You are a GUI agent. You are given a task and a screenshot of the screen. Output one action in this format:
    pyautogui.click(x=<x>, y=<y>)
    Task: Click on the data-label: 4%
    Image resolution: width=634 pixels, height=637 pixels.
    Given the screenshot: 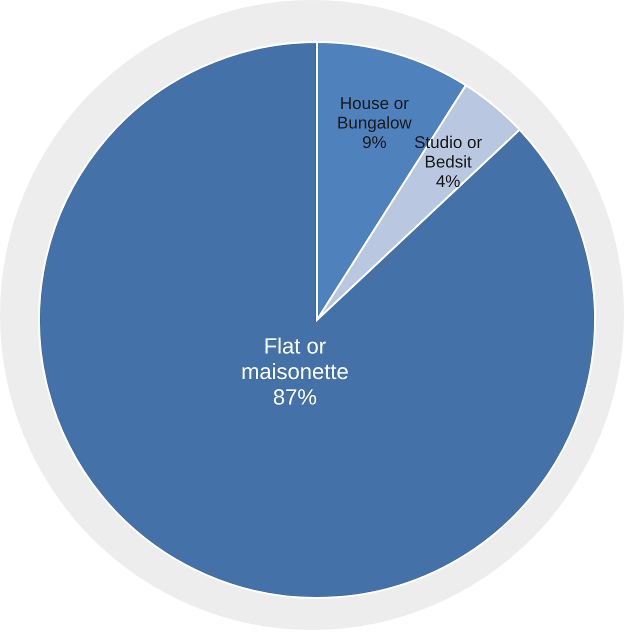 What is the action you would take?
    pyautogui.click(x=448, y=181)
    